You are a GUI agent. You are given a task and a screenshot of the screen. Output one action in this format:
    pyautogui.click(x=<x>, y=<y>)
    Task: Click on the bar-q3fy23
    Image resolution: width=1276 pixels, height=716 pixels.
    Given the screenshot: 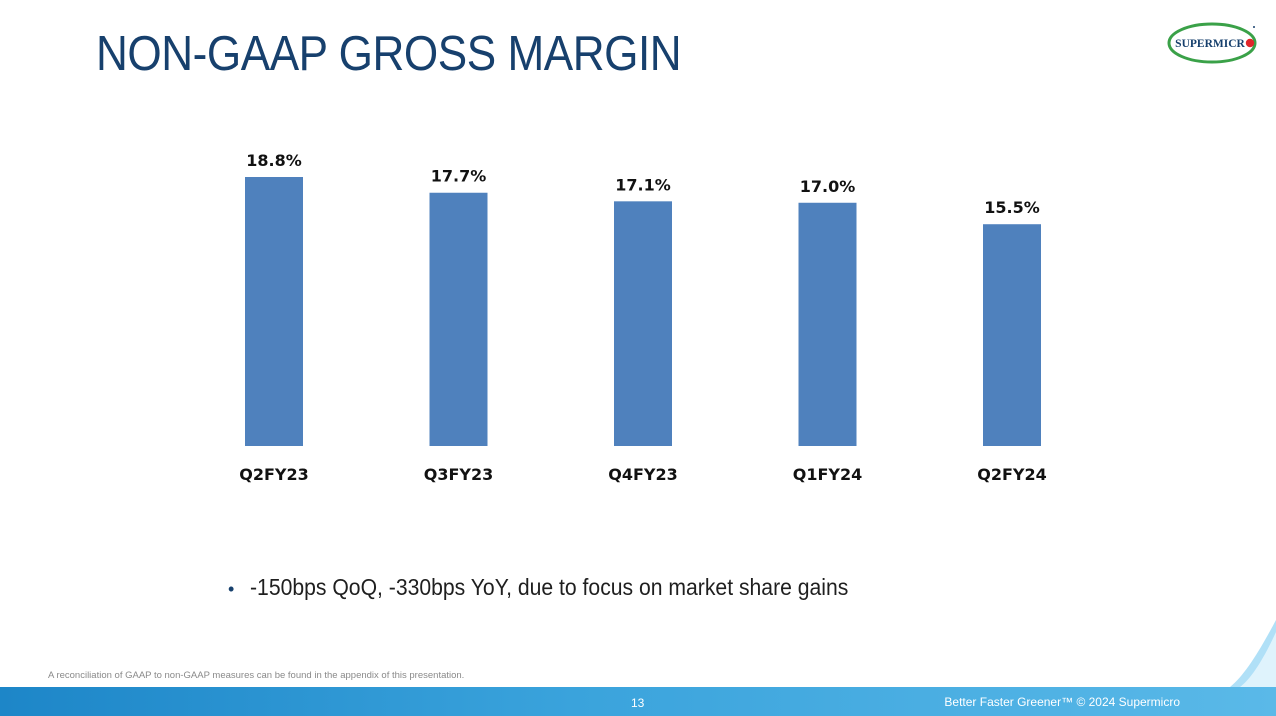 What is the action you would take?
    pyautogui.click(x=458, y=319)
    